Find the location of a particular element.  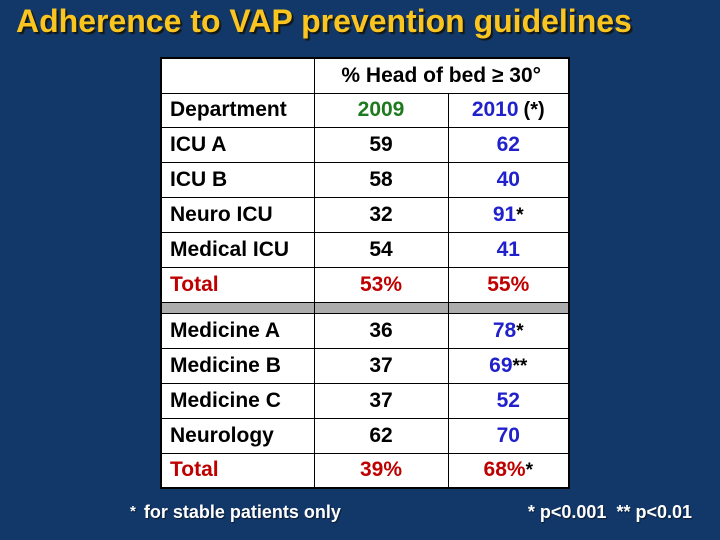

value-2010: 41 is located at coordinates (508, 249).